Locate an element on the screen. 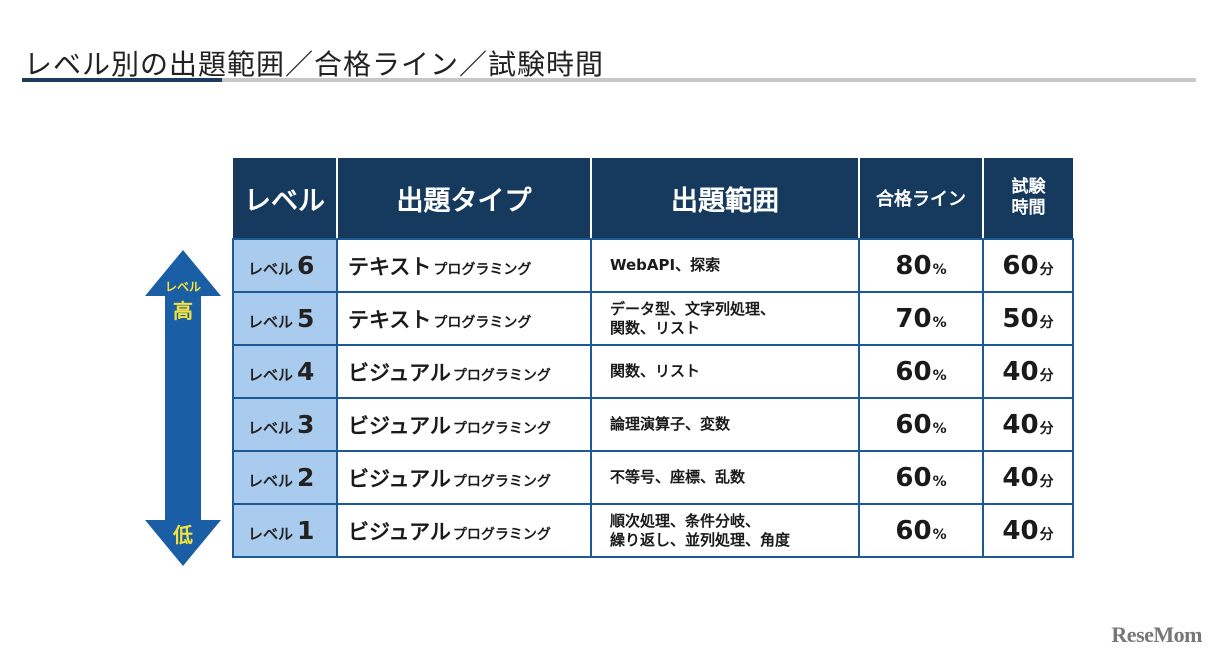 The image size is (1216, 662). table-row: レベル 3 ビジュアル プログラミング 論理演算子、変数 60% 40分 is located at coordinates (653, 424).